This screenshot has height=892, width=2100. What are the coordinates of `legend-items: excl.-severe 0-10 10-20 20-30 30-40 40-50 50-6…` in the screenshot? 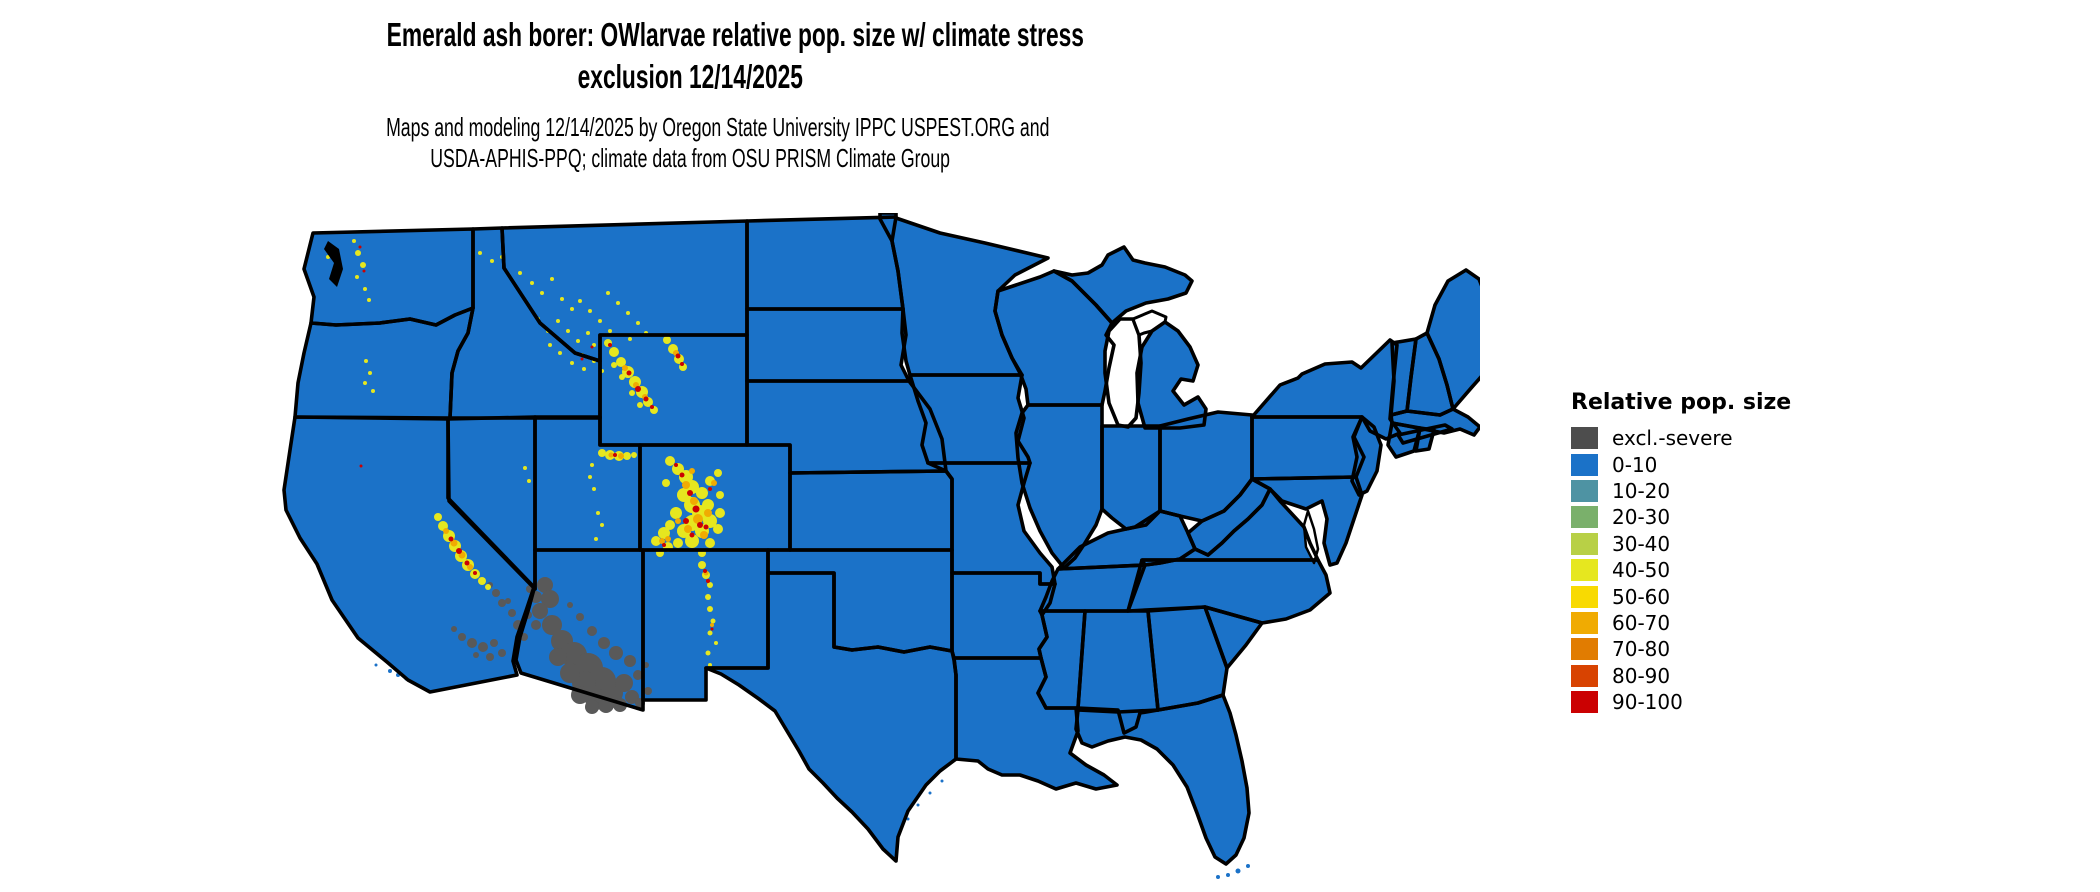 It's located at (1681, 570).